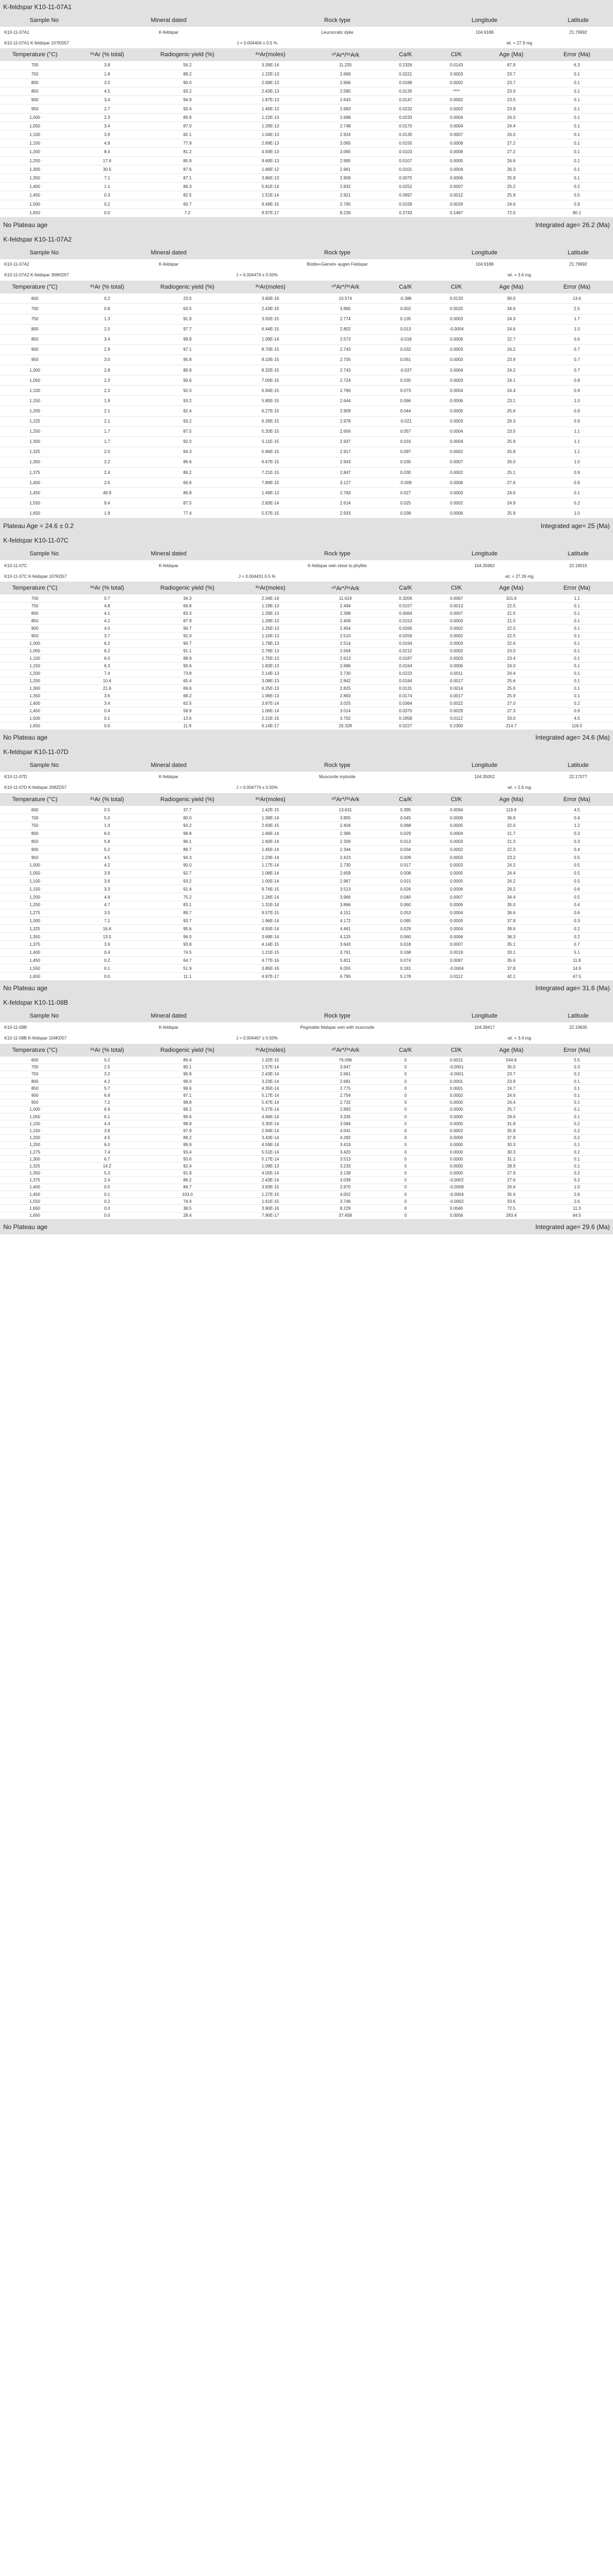  I want to click on table-row: 1,325 14.2 92.4 1.09E-13 3.233 0 0.0000 28.9 0.1, so click(306, 1166).